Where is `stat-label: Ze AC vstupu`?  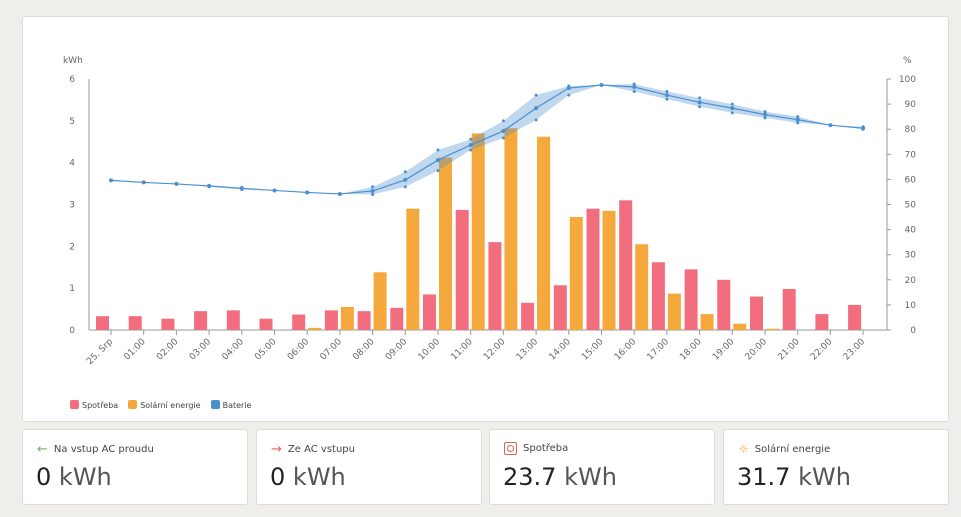
stat-label: Ze AC vstupu is located at coordinates (321, 449).